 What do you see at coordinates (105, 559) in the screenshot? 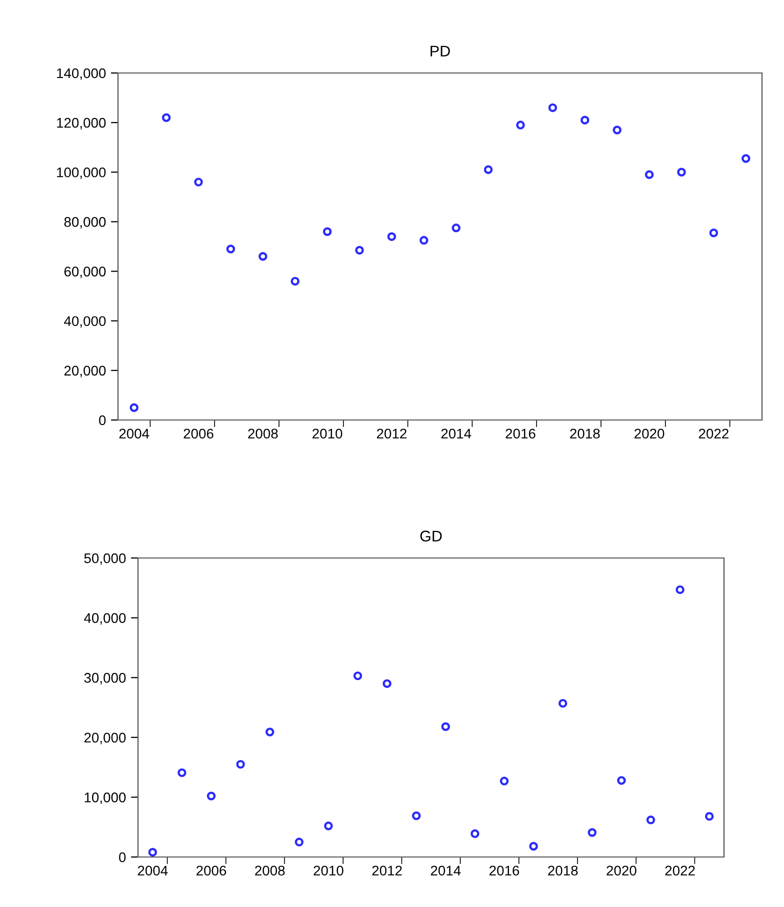
I see `y-tick-label: 50,000` at bounding box center [105, 559].